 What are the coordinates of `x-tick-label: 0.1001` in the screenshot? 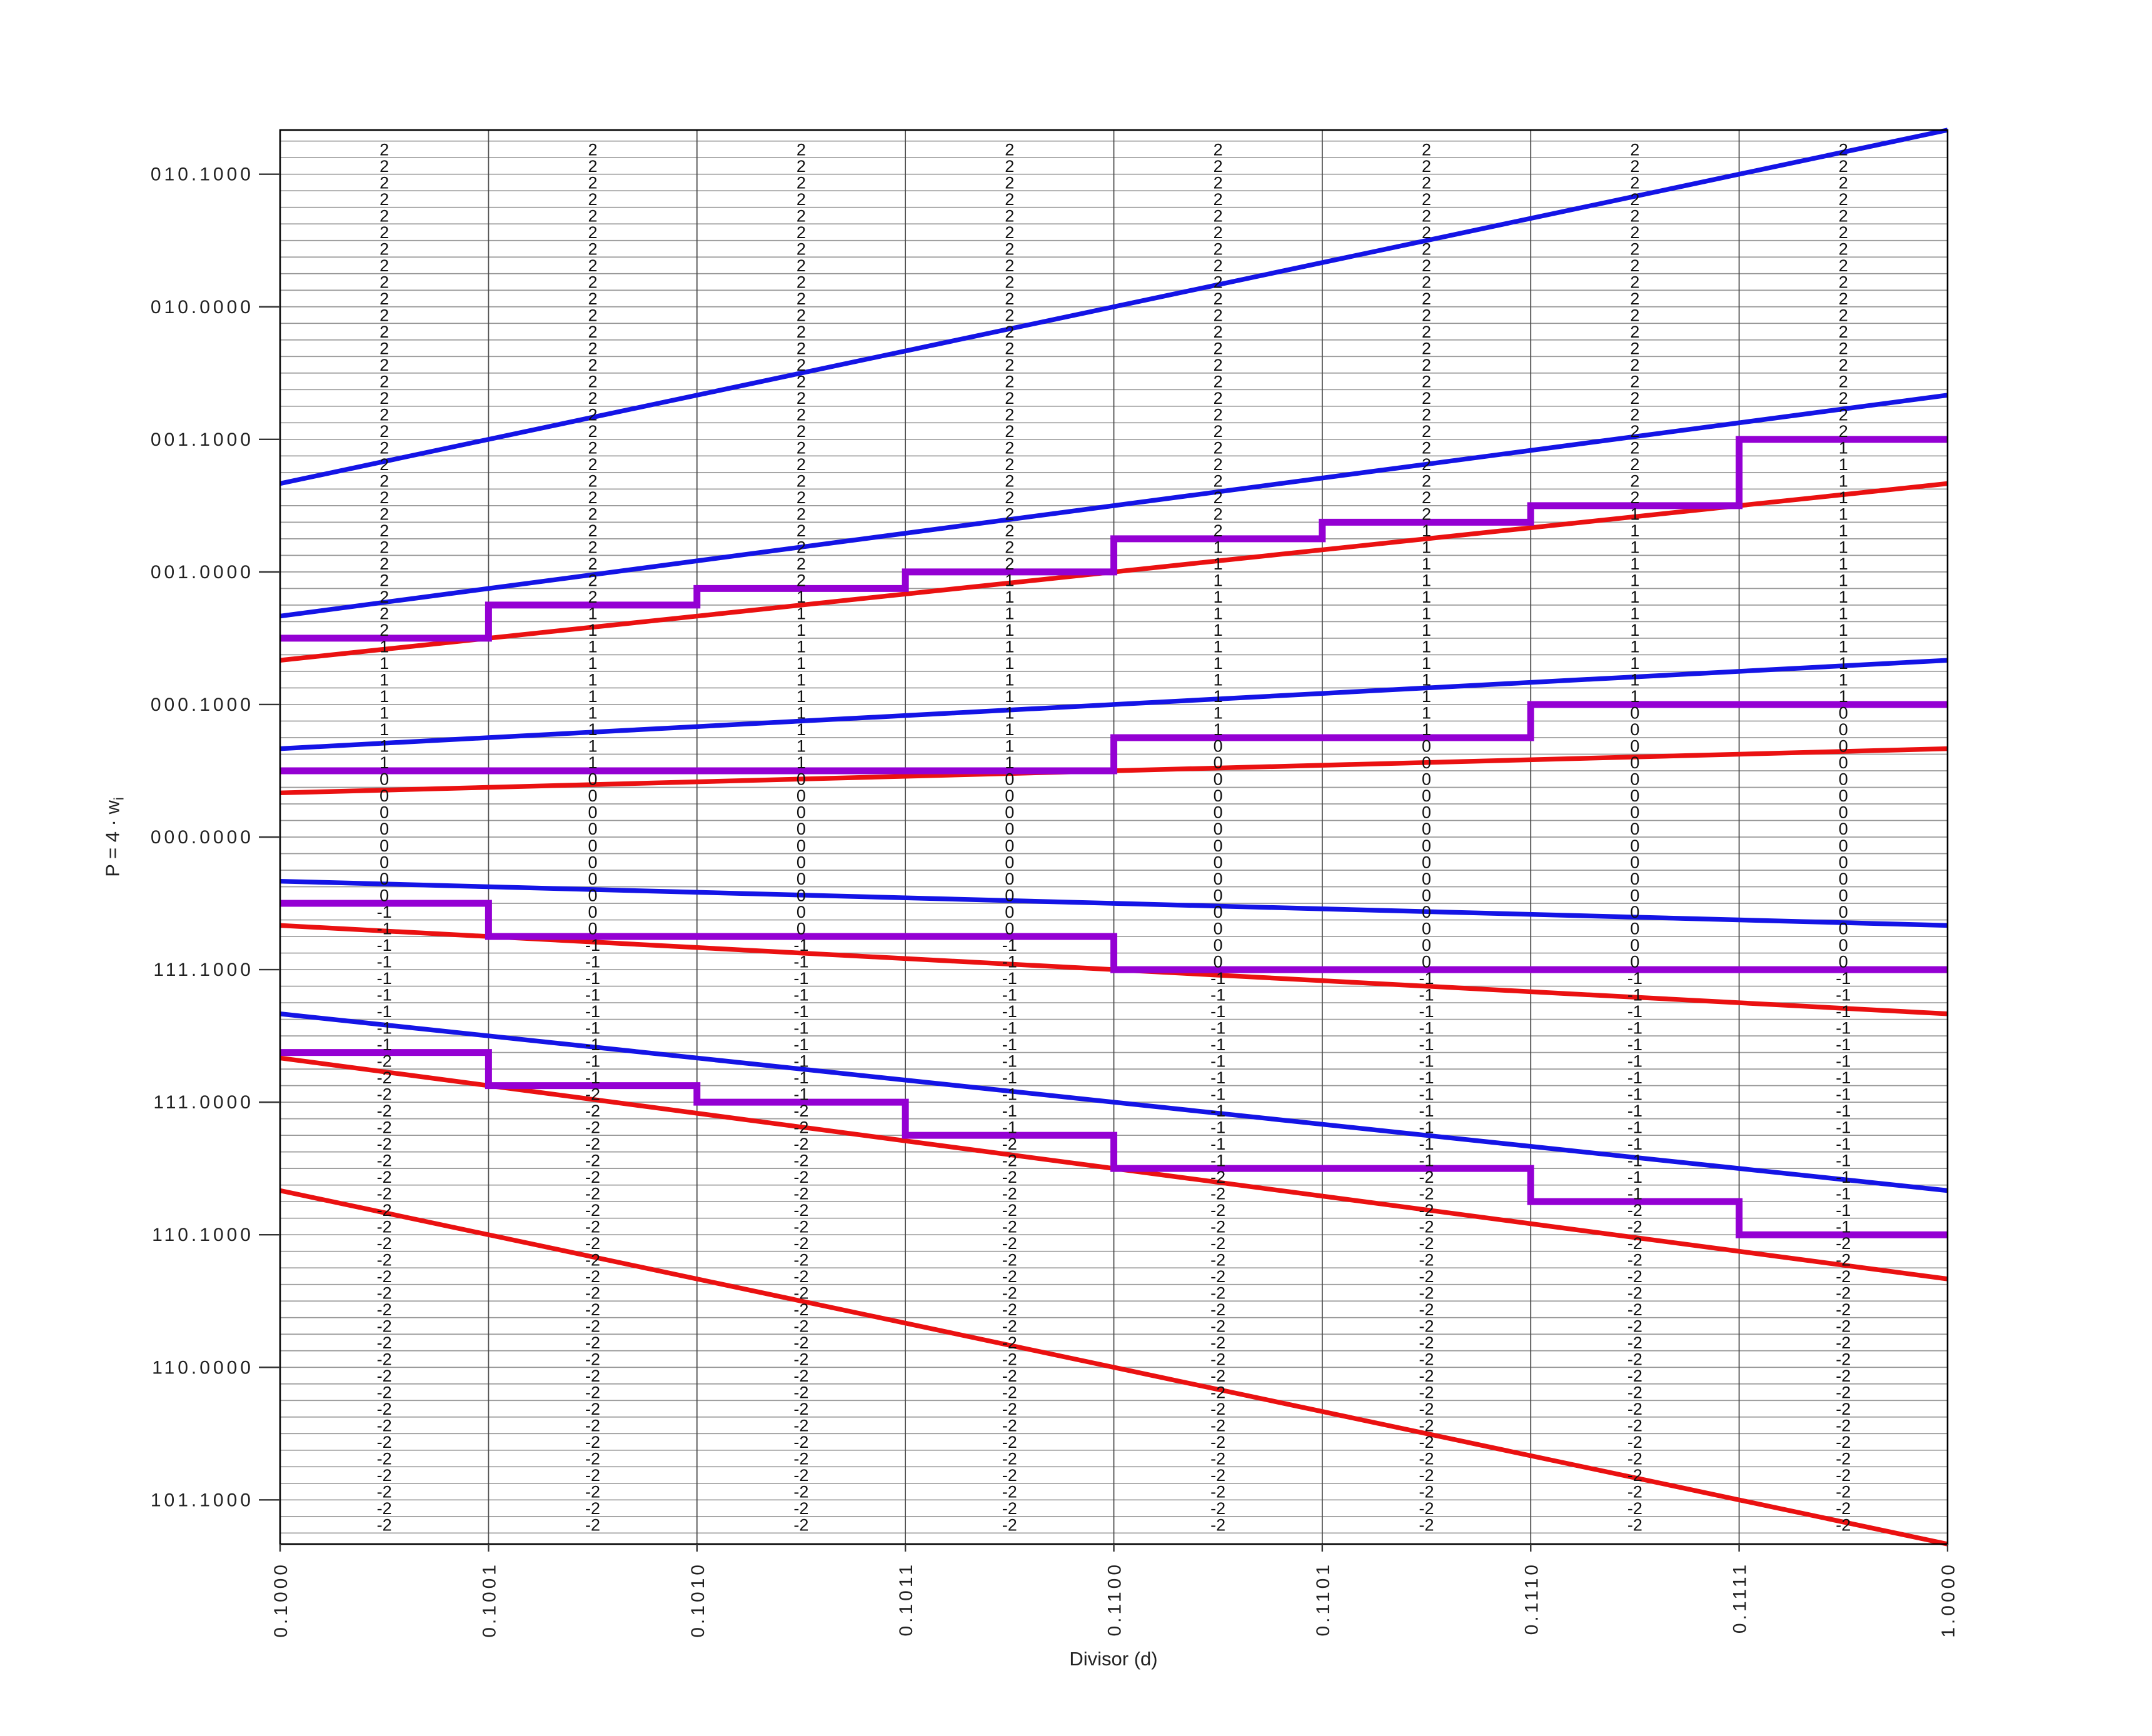 It's located at (490, 1600).